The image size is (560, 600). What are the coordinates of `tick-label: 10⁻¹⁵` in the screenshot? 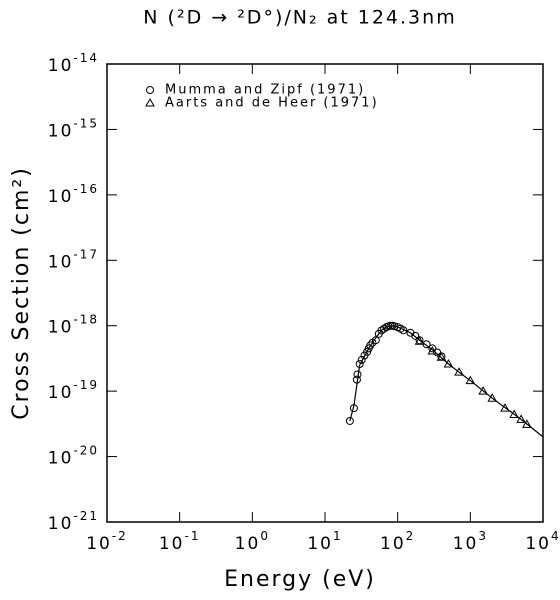 It's located at (73, 129).